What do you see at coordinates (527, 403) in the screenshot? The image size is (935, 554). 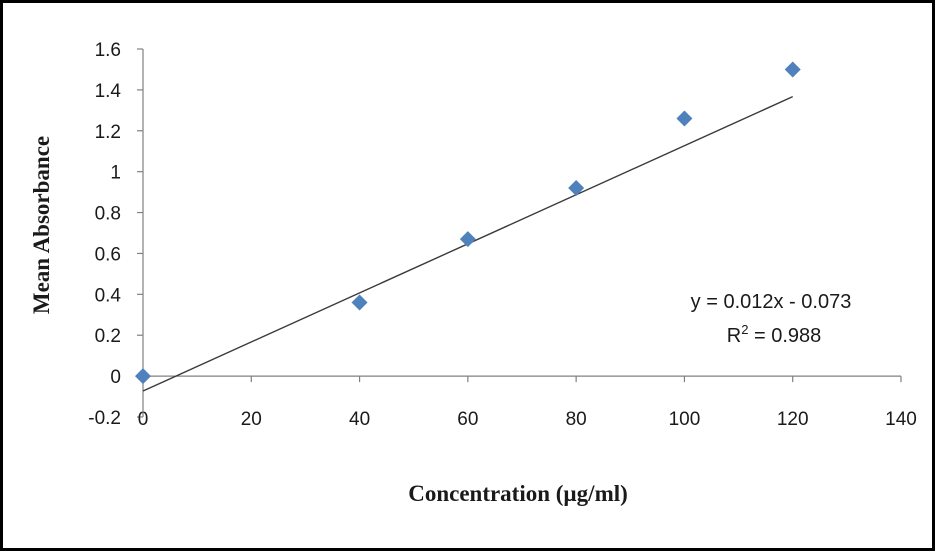 I see `x-axis-ticks: 0 20 40 60 80 100 120 140` at bounding box center [527, 403].